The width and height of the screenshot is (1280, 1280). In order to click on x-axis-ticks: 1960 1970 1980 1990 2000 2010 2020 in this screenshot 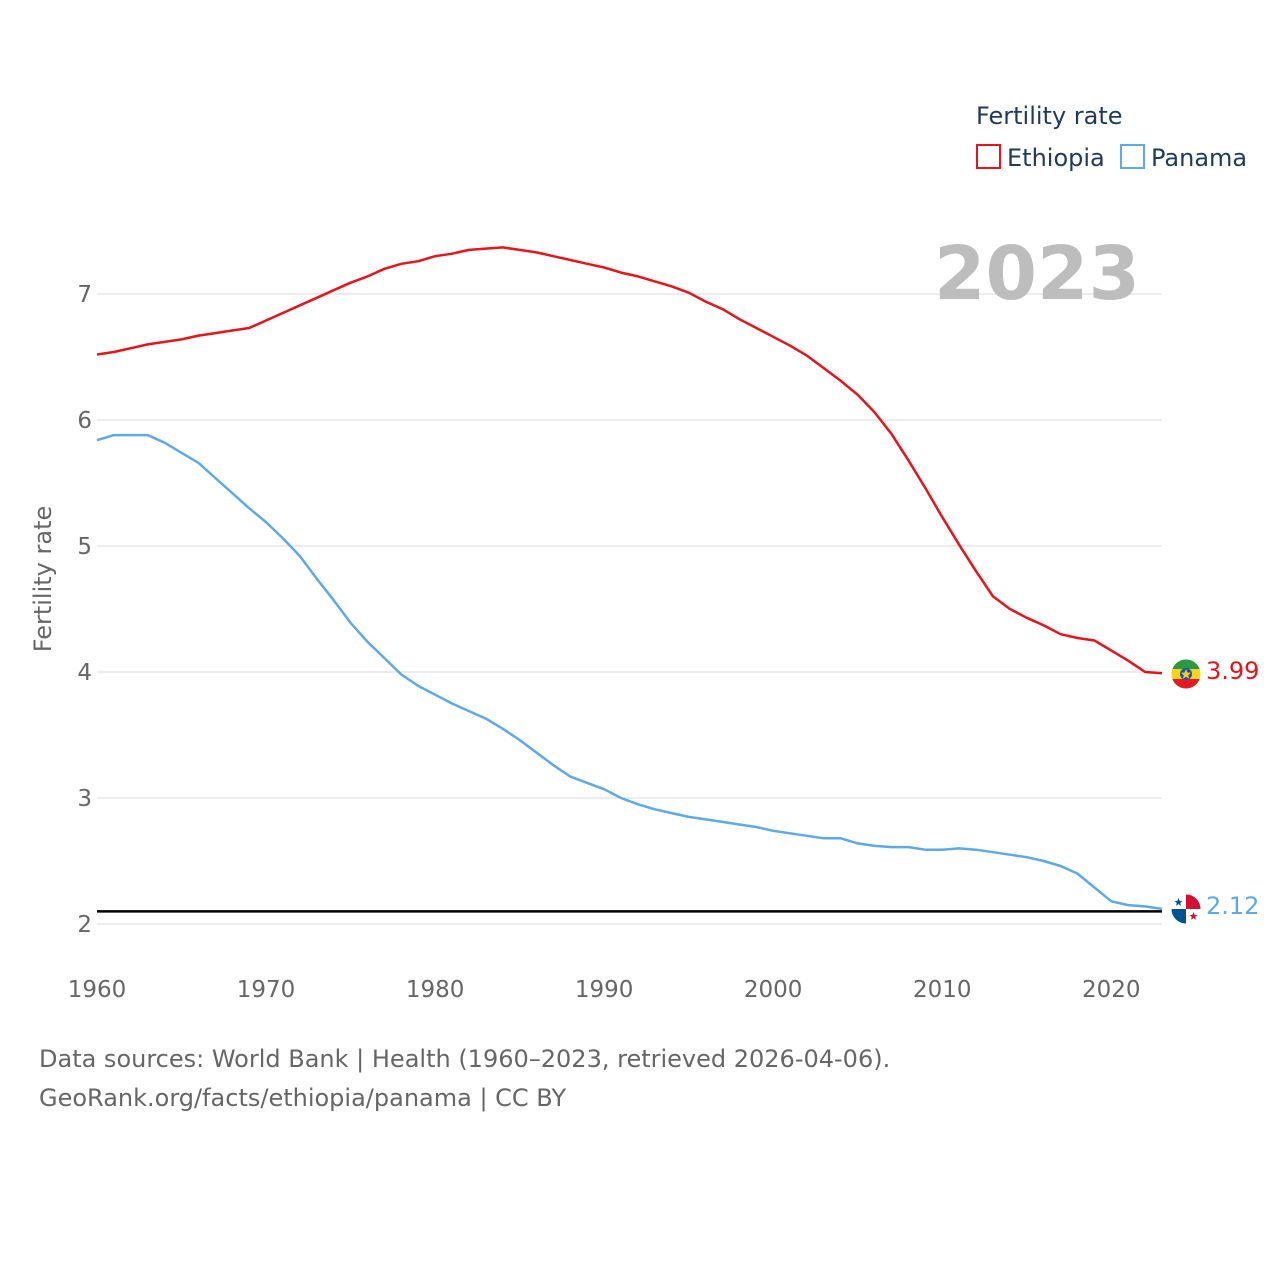, I will do `click(604, 990)`.